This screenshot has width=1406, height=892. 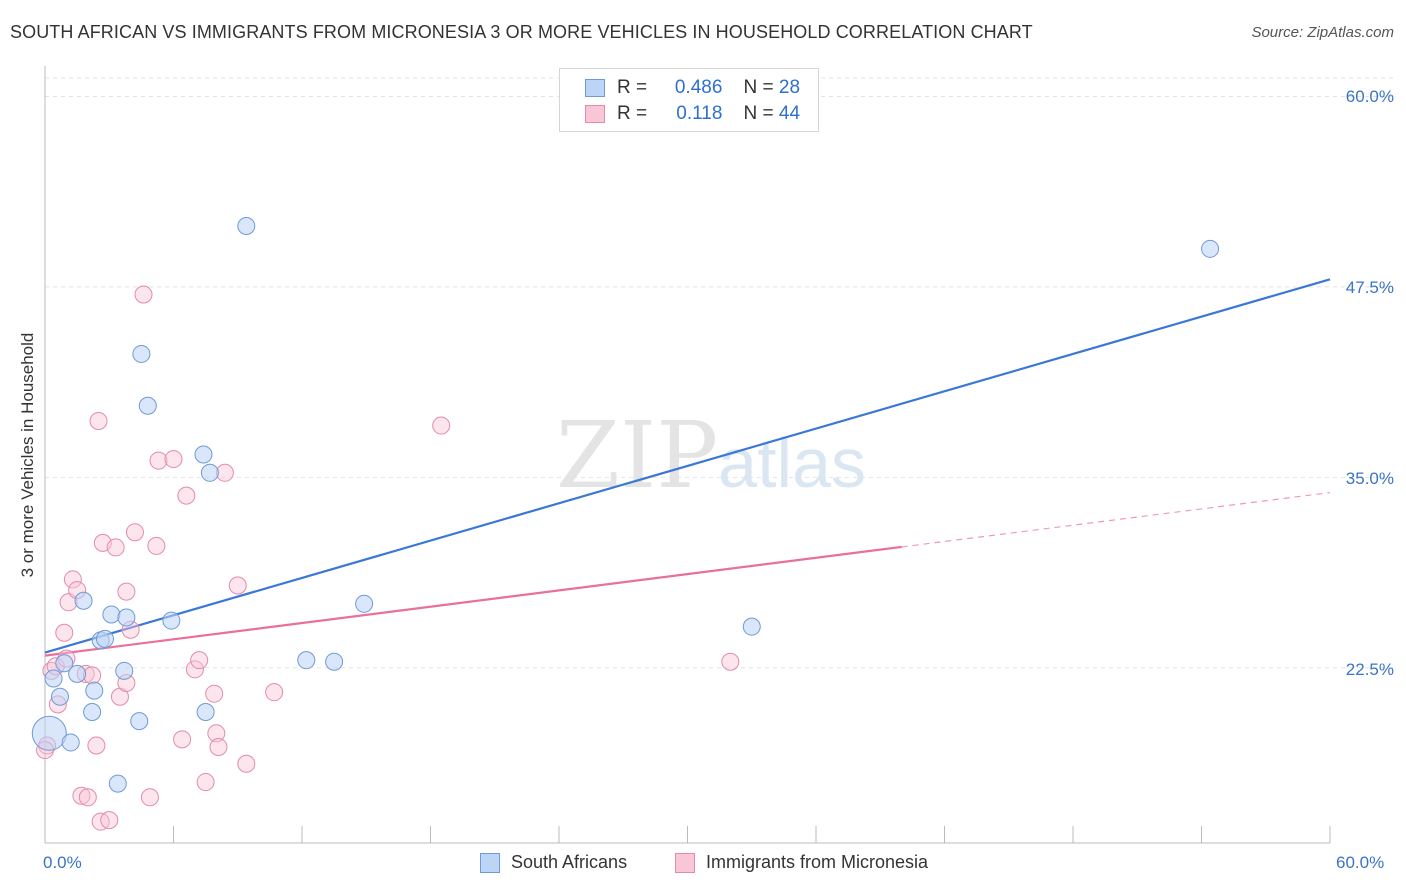 What do you see at coordinates (1322, 32) in the screenshot?
I see `source-label: Source: ZipAtlas.com` at bounding box center [1322, 32].